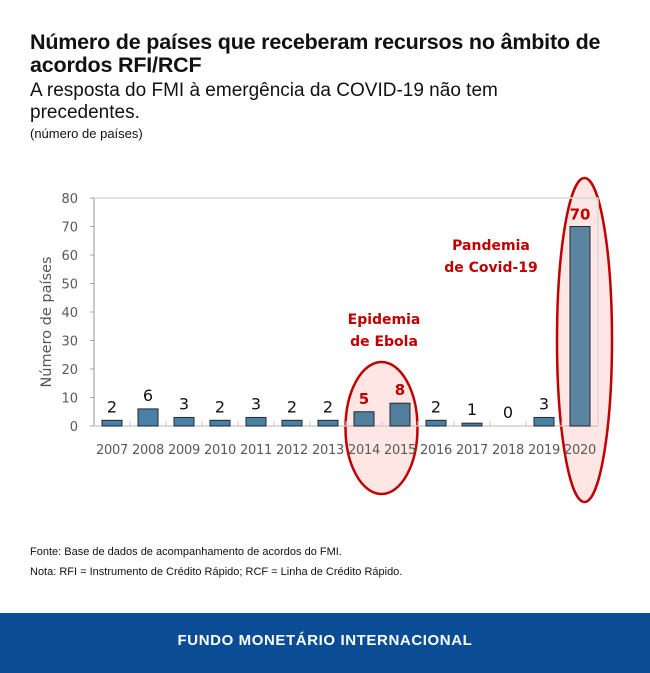 This screenshot has height=673, width=650. Describe the element at coordinates (364, 419) in the screenshot. I see `bar-2014` at that location.